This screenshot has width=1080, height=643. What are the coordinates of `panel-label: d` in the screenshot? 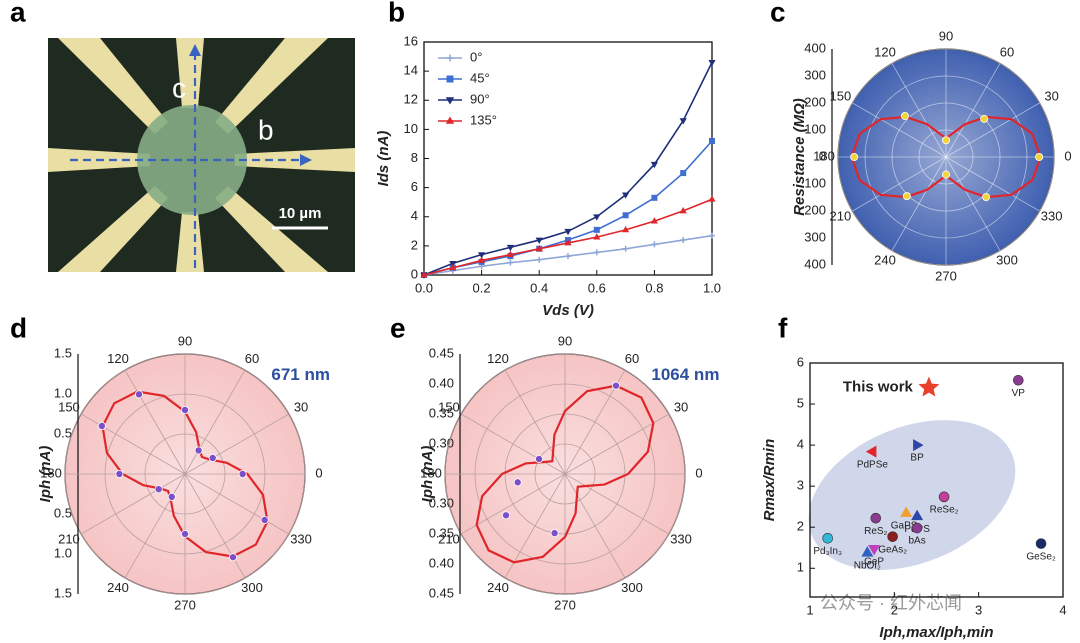 It's located at (18, 327).